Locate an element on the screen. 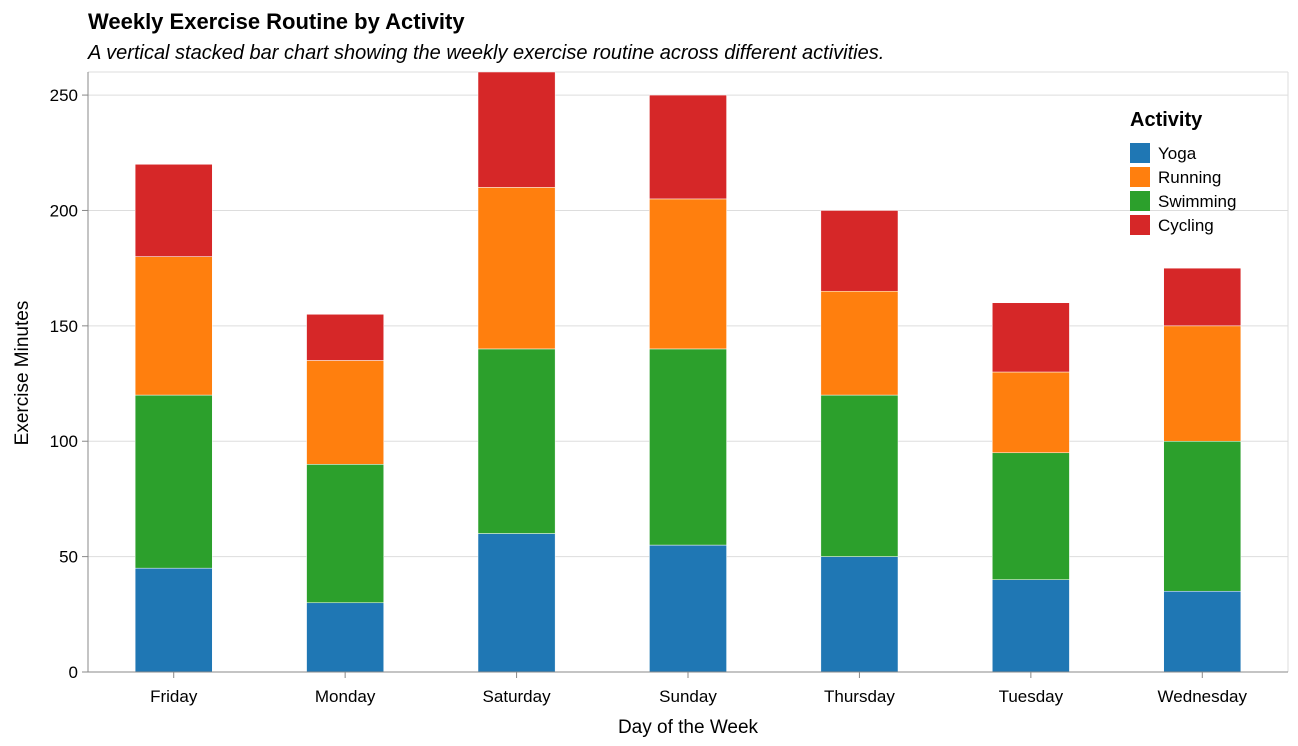 This screenshot has width=1298, height=746. bar-saturday-swimming is located at coordinates (516, 441).